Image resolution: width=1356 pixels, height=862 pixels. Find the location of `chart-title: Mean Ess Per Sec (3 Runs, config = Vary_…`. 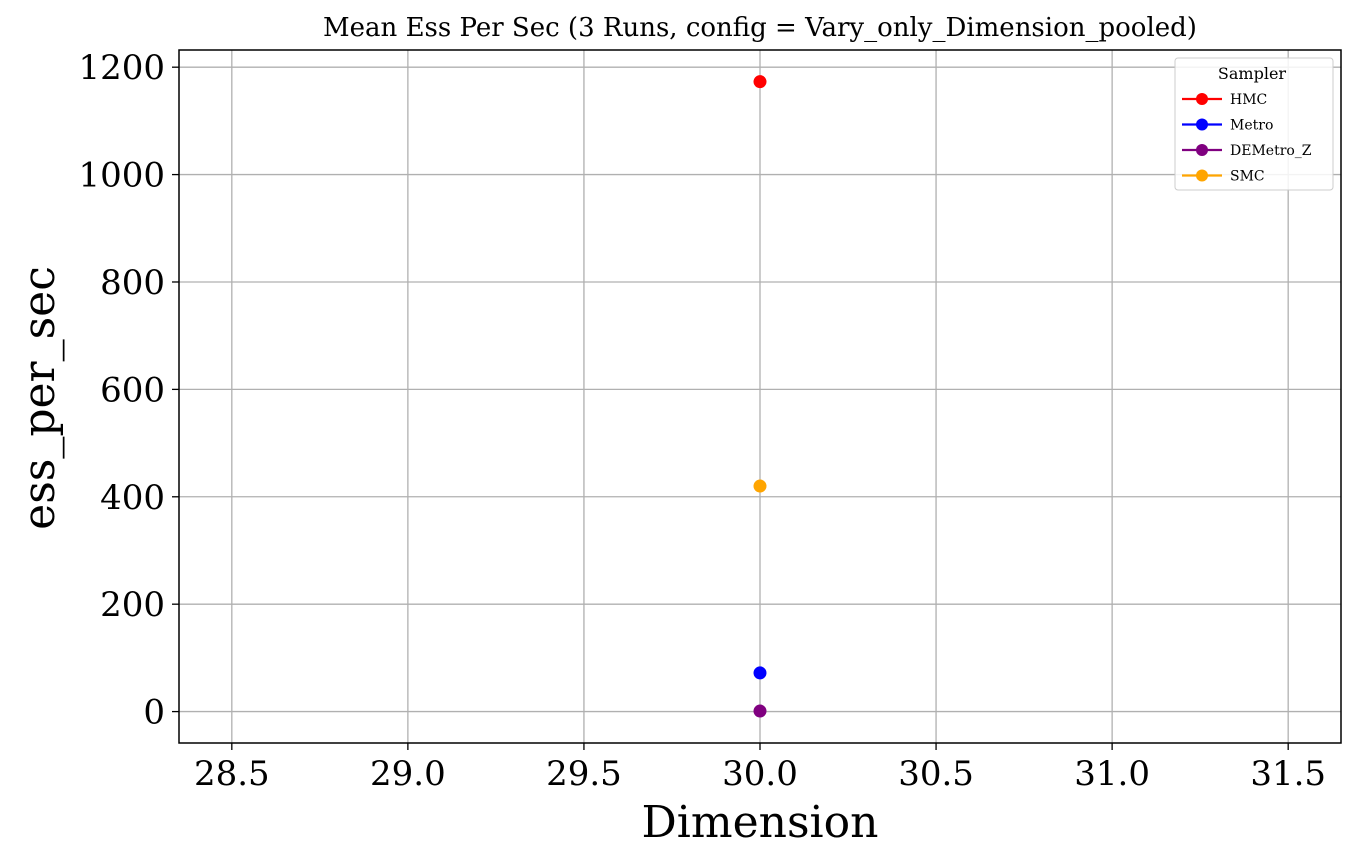

chart-title: Mean Ess Per Sec (3 Runs, config = Vary_… is located at coordinates (760, 28).